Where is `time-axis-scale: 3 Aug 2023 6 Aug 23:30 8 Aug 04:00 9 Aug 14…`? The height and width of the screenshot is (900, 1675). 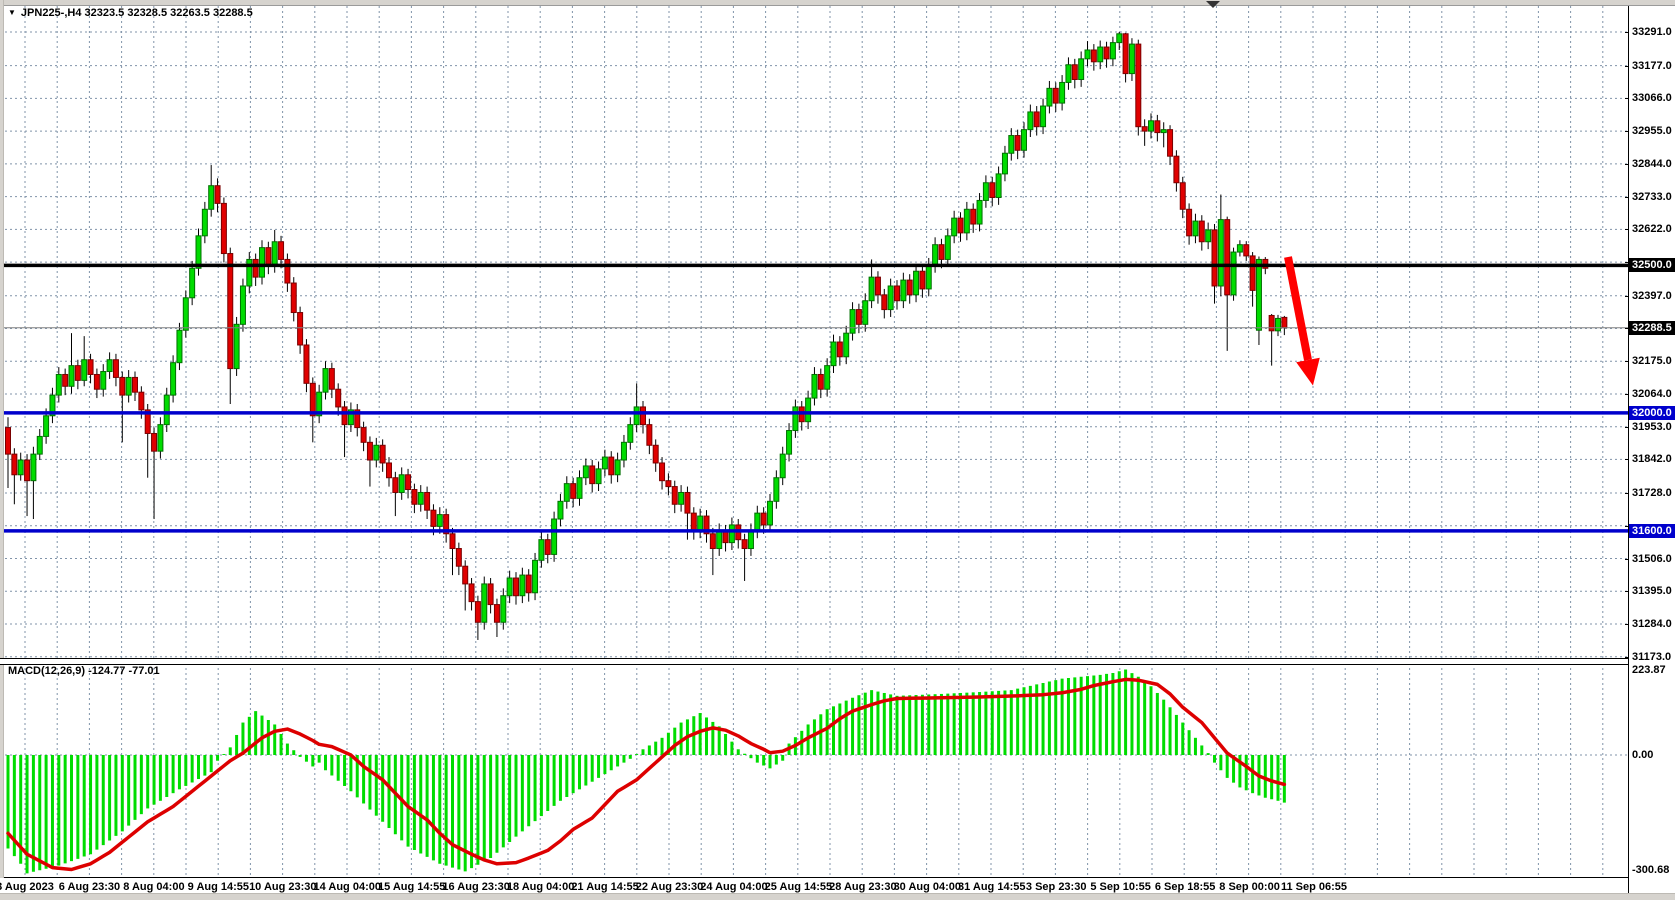
time-axis-scale: 3 Aug 2023 6 Aug 23:30 8 Aug 04:00 9 Aug 14… is located at coordinates (814, 885).